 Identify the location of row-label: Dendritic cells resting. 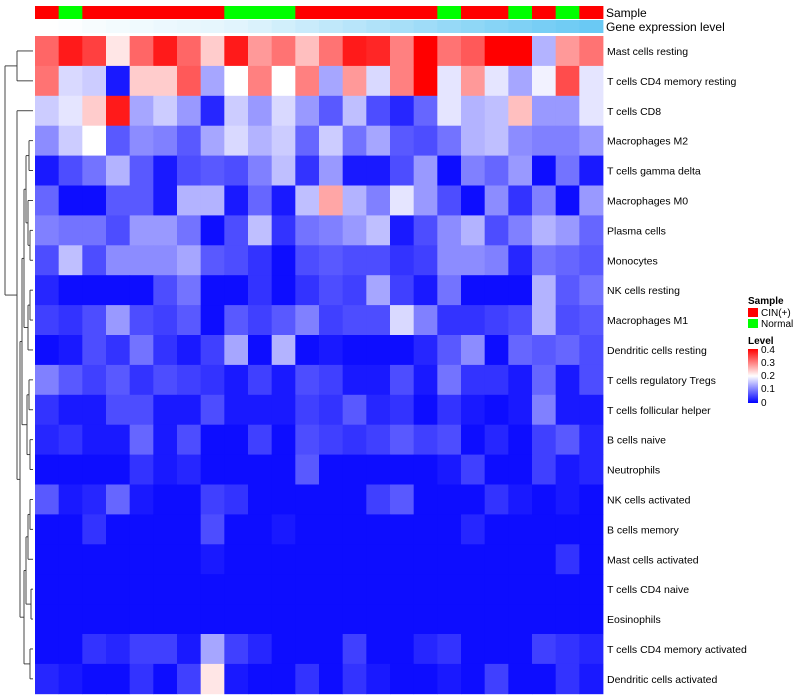
(657, 351).